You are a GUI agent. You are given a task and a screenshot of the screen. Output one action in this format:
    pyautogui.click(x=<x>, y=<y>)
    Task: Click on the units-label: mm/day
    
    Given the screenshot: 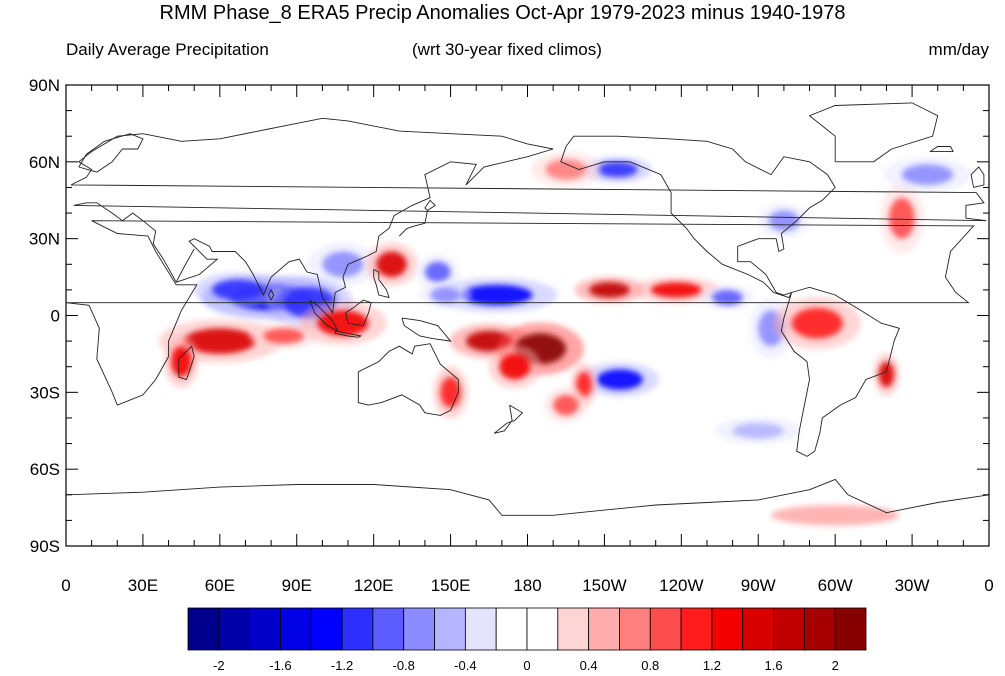 What is the action you would take?
    pyautogui.click(x=958, y=49)
    